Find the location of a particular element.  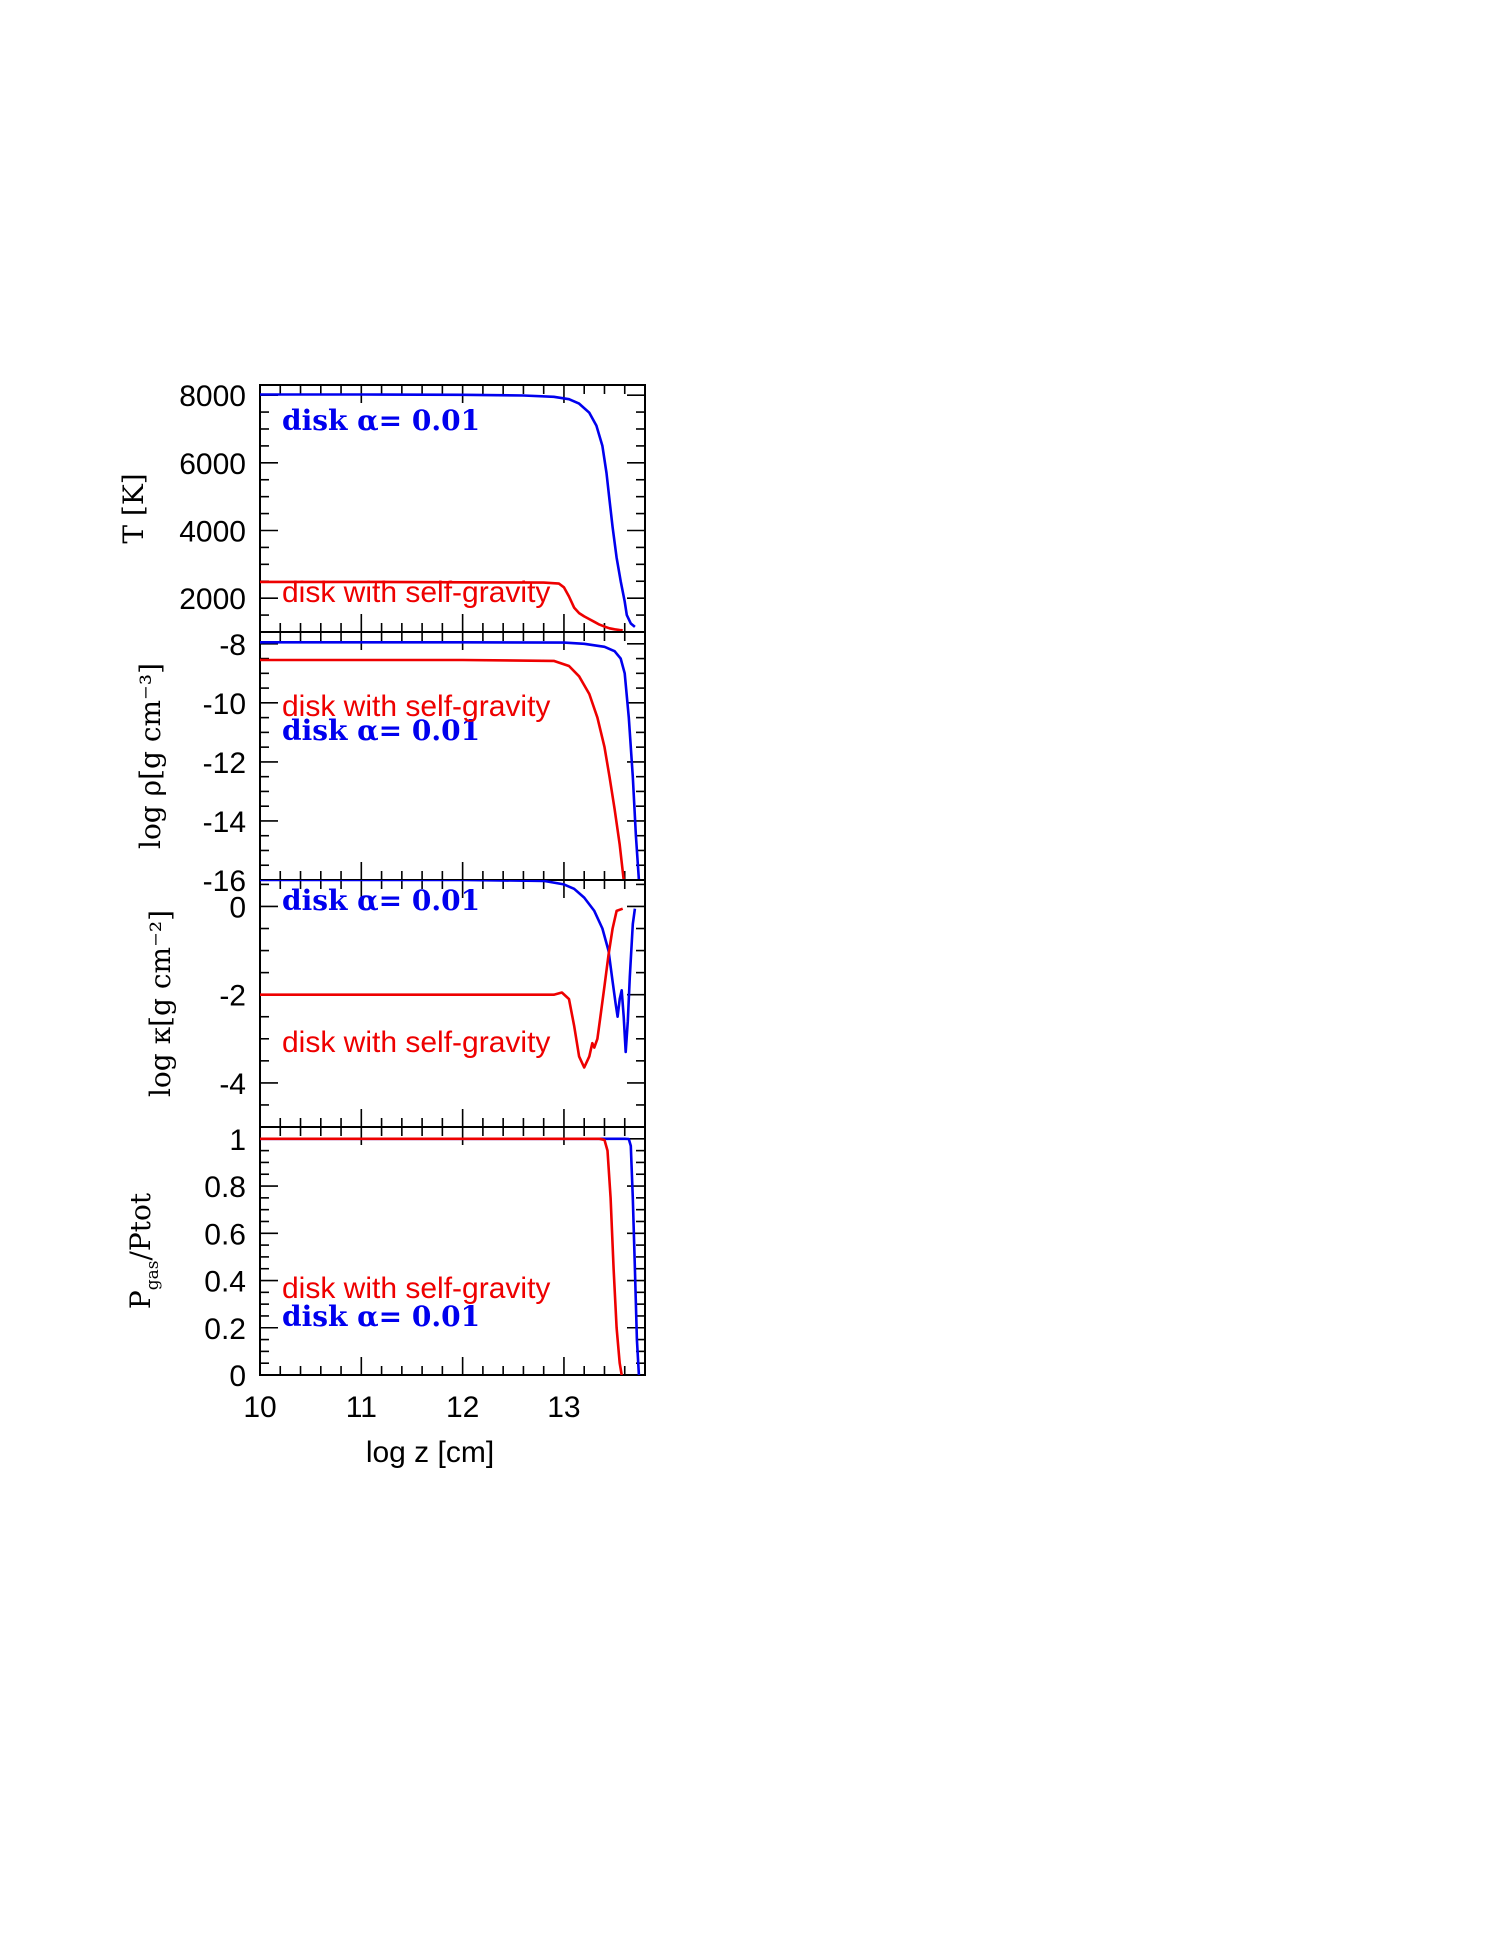

y-tick-label: 0.6 is located at coordinates (225, 1234).